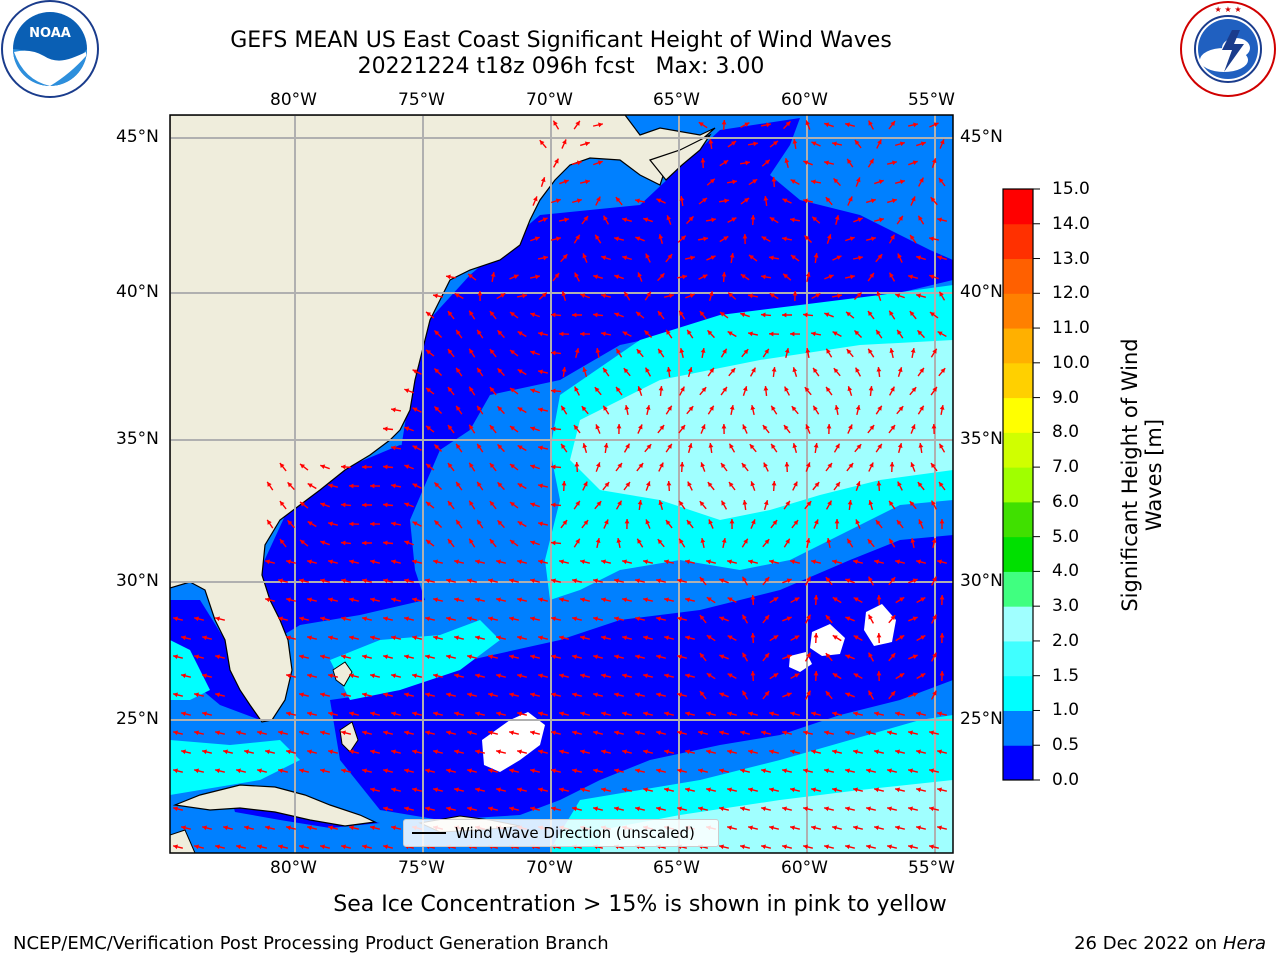 The image size is (1280, 960). I want to click on wave-zone-high-central, so click(761, 430).